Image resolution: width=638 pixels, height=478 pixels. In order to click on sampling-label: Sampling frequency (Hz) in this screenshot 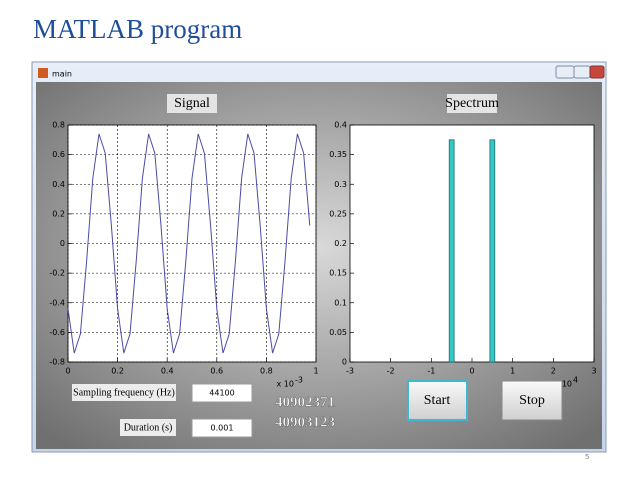, I will do `click(124, 392)`.